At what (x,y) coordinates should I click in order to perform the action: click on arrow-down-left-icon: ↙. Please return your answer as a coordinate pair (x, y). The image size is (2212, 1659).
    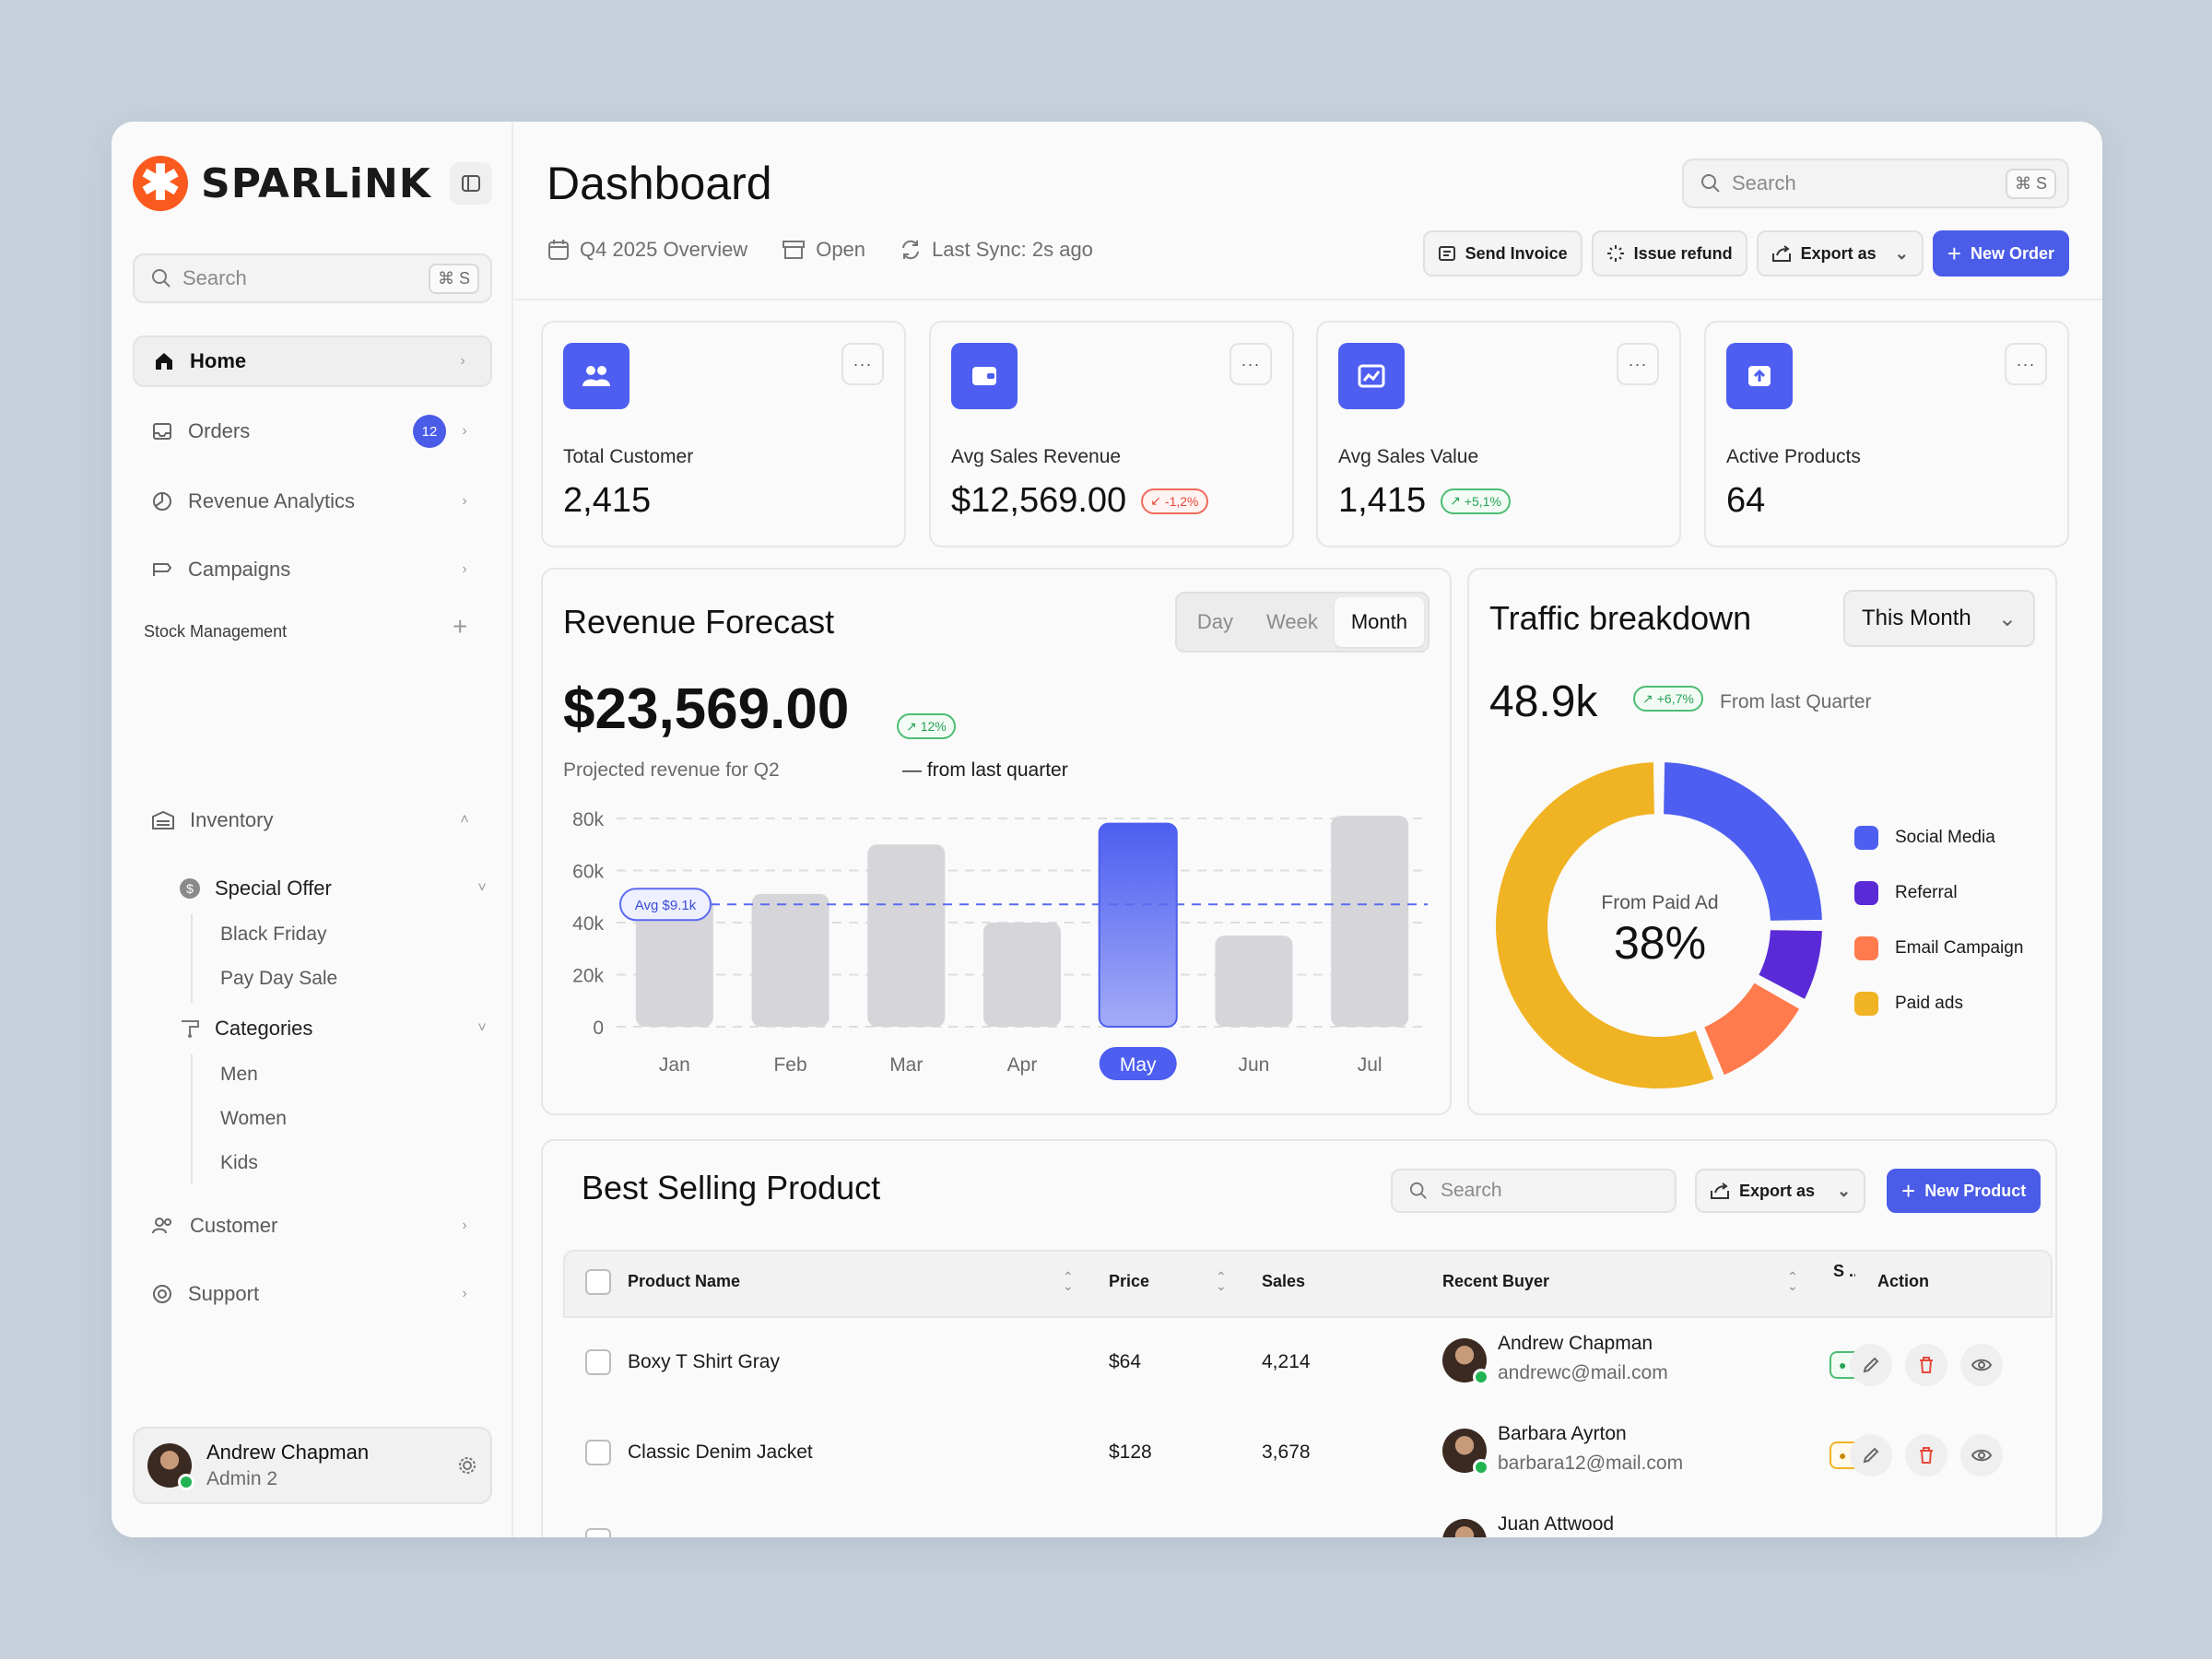
    Looking at the image, I should click on (1155, 500).